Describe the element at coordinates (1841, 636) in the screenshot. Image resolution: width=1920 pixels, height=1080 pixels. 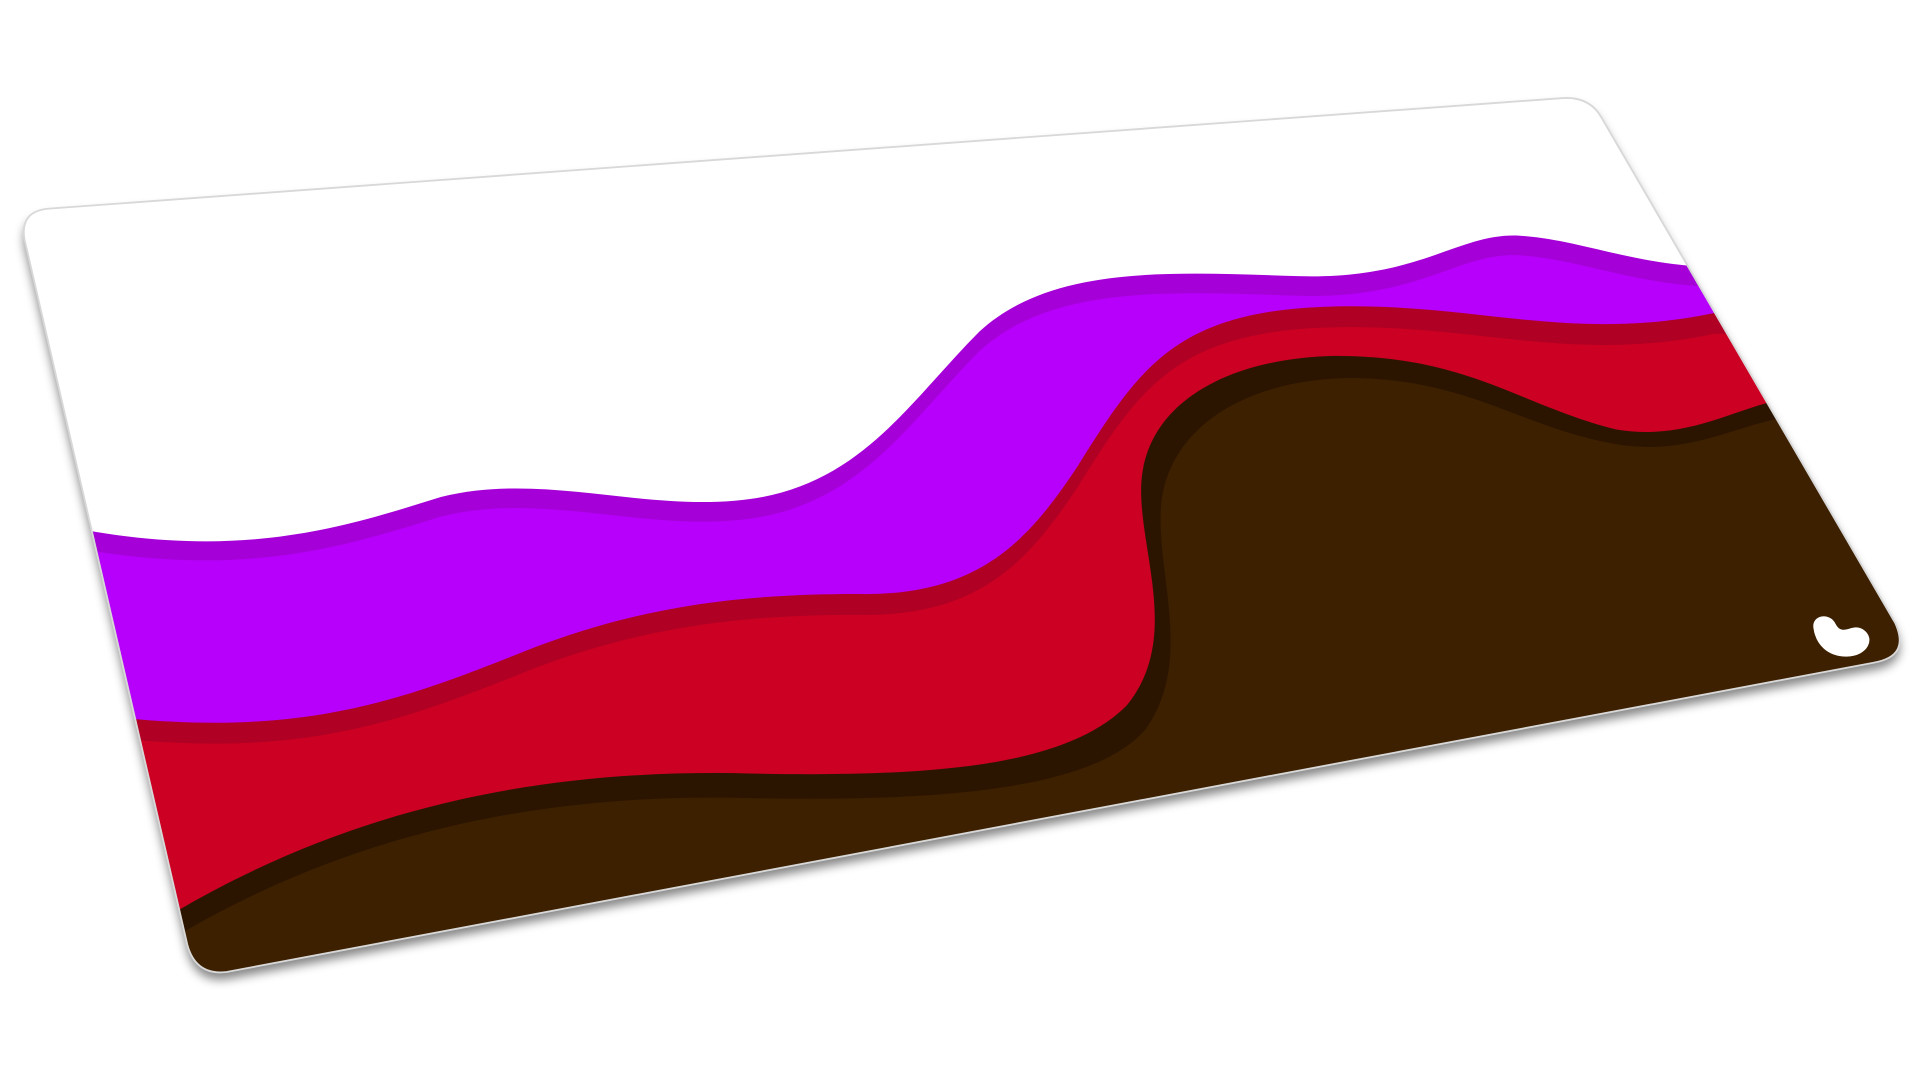
I see `logo` at that location.